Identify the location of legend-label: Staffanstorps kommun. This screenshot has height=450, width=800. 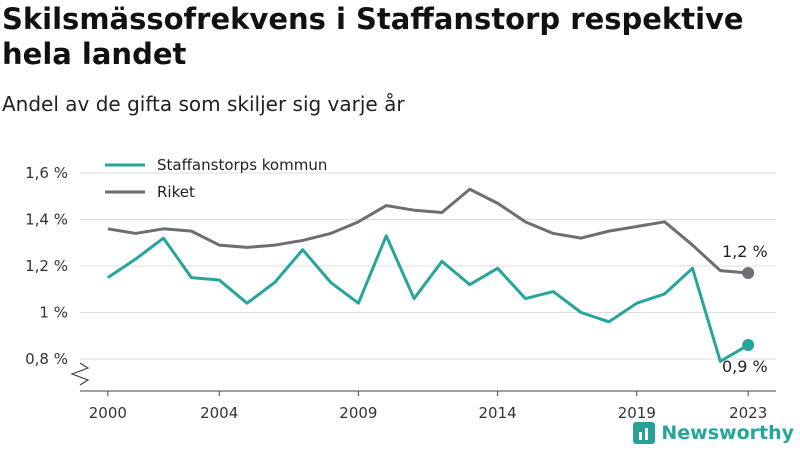
(242, 165).